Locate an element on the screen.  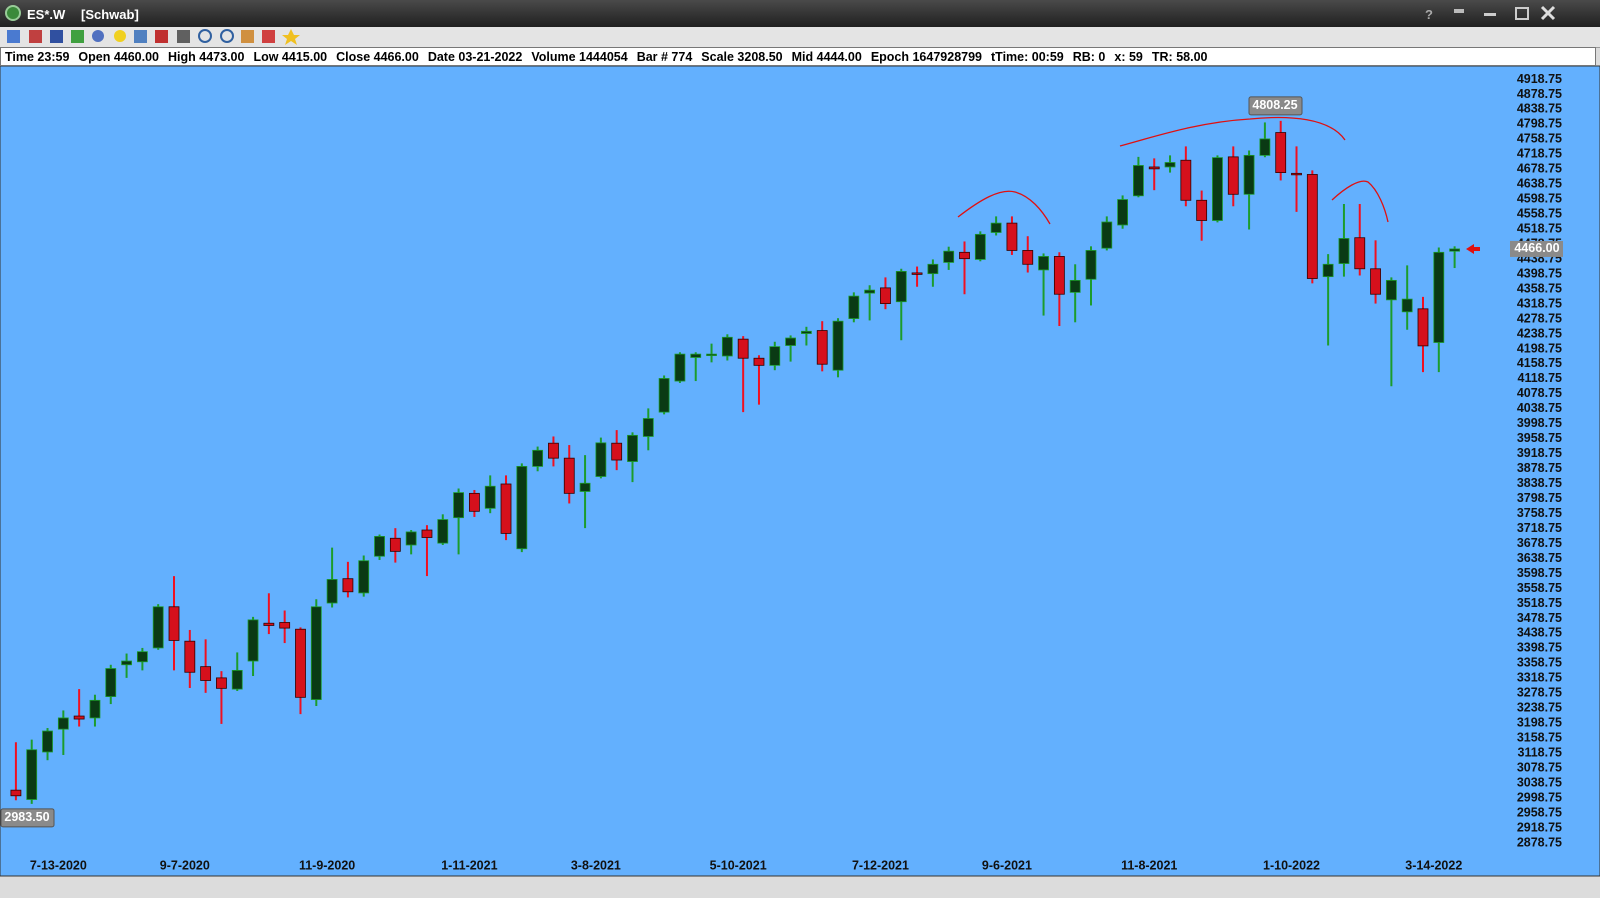
window-title: ES*.W is located at coordinates (46, 14).